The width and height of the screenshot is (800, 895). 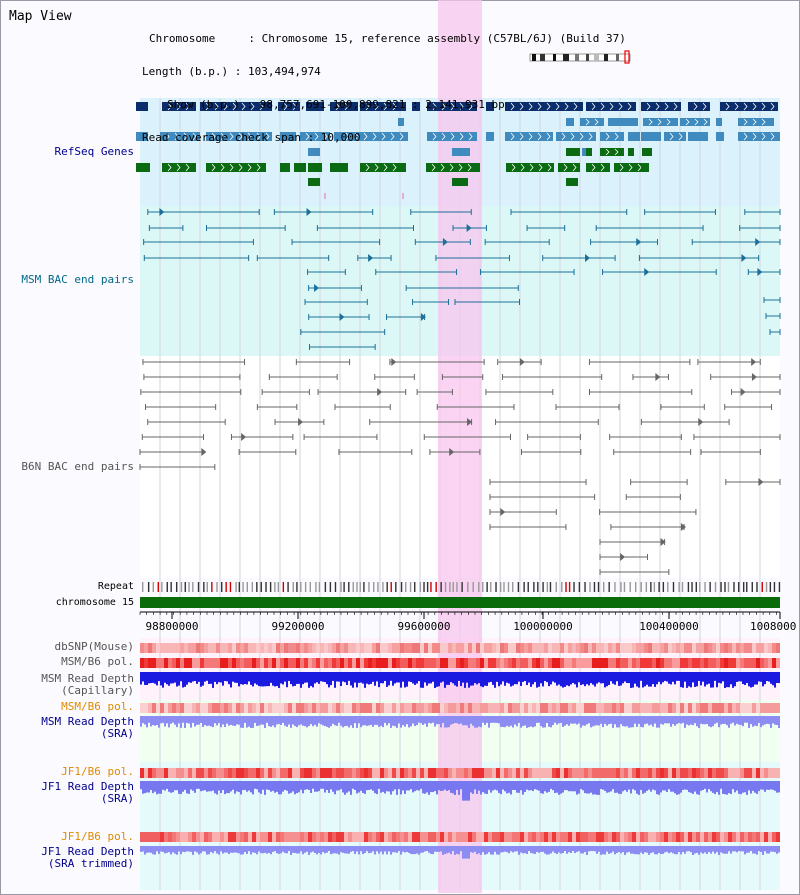 I want to click on track-label-msm-b6-pol-sra: MSM/B6 pol., so click(x=97, y=706).